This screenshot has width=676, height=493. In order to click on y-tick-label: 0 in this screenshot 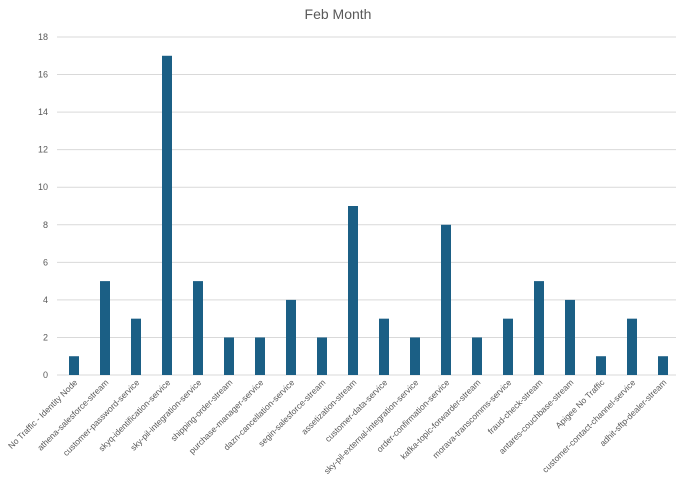, I will do `click(45, 375)`.